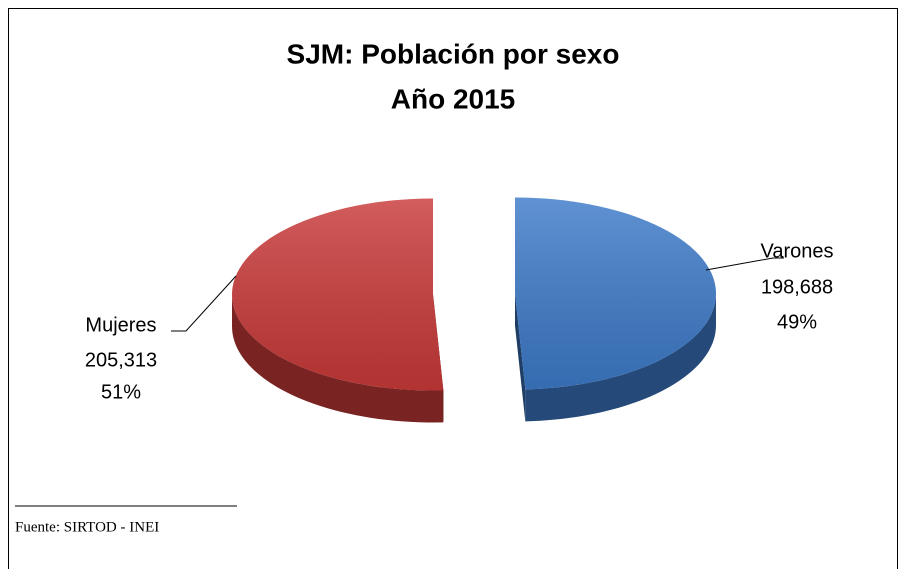 Image resolution: width=907 pixels, height=569 pixels. Describe the element at coordinates (121, 392) in the screenshot. I see `percent-label: 51%` at that location.